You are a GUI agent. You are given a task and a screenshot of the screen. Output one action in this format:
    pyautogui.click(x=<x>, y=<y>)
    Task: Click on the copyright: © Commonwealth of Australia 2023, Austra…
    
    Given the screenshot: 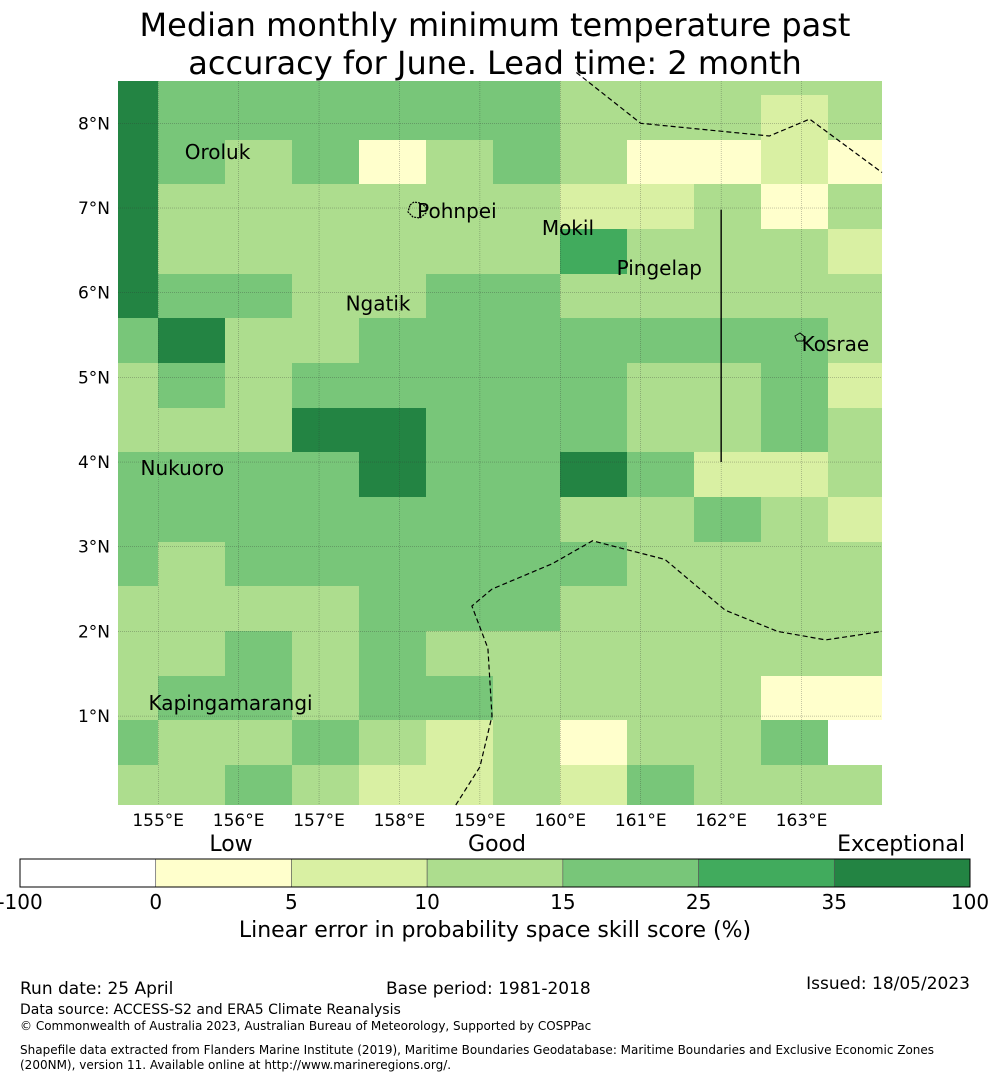 What is the action you would take?
    pyautogui.click(x=306, y=1026)
    